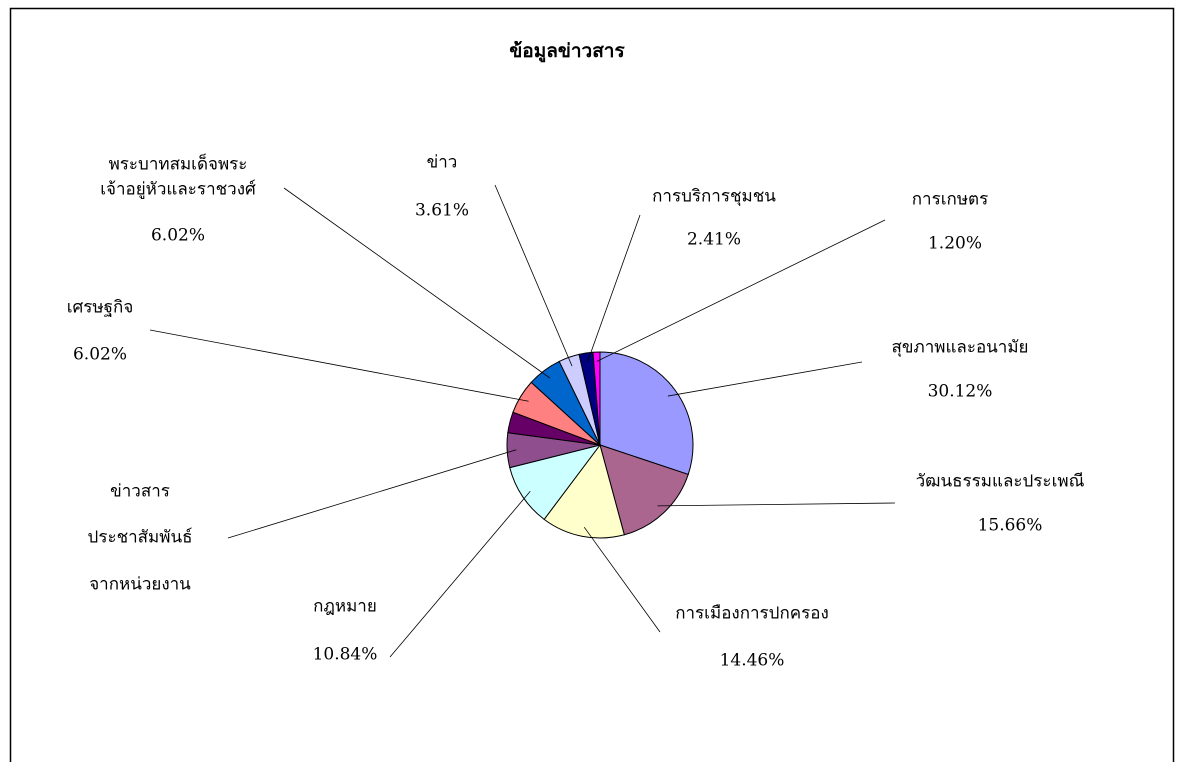 The width and height of the screenshot is (1182, 766). Describe the element at coordinates (442, 211) in the screenshot. I see `value-label: 3.61%` at that location.